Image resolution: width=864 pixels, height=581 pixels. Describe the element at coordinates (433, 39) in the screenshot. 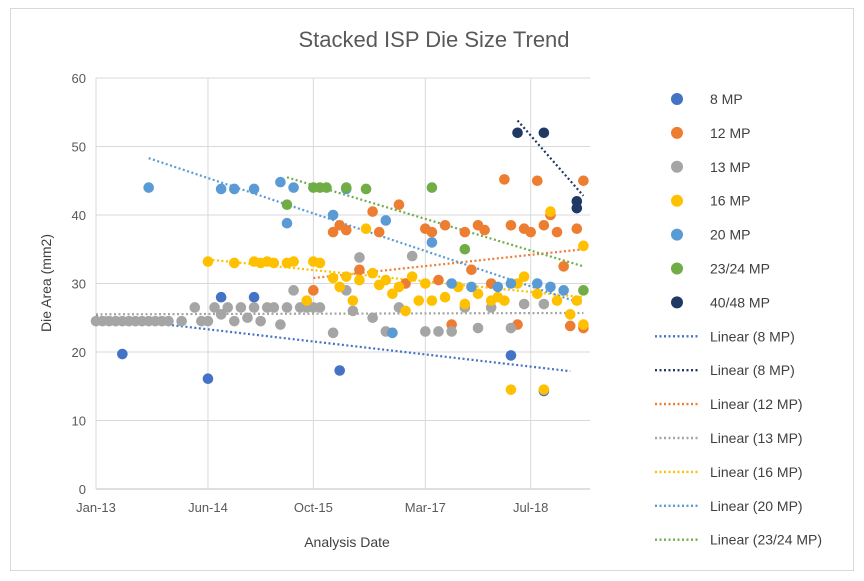

I see `chart-title: Stacked ISP Die Size Trend` at that location.